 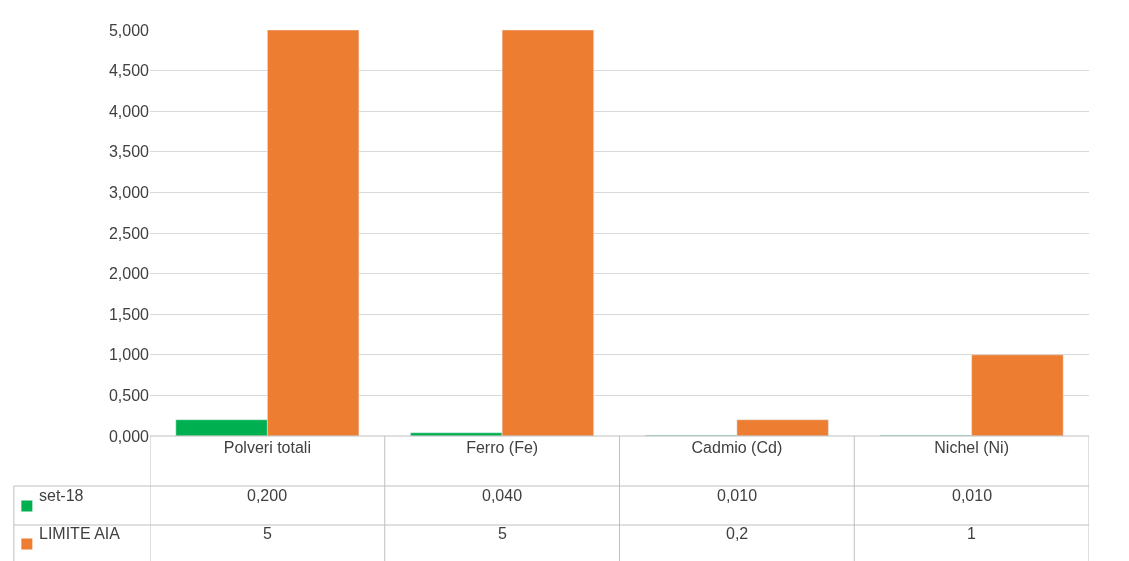 What do you see at coordinates (129, 274) in the screenshot?
I see `y-tick-label: 2,000` at bounding box center [129, 274].